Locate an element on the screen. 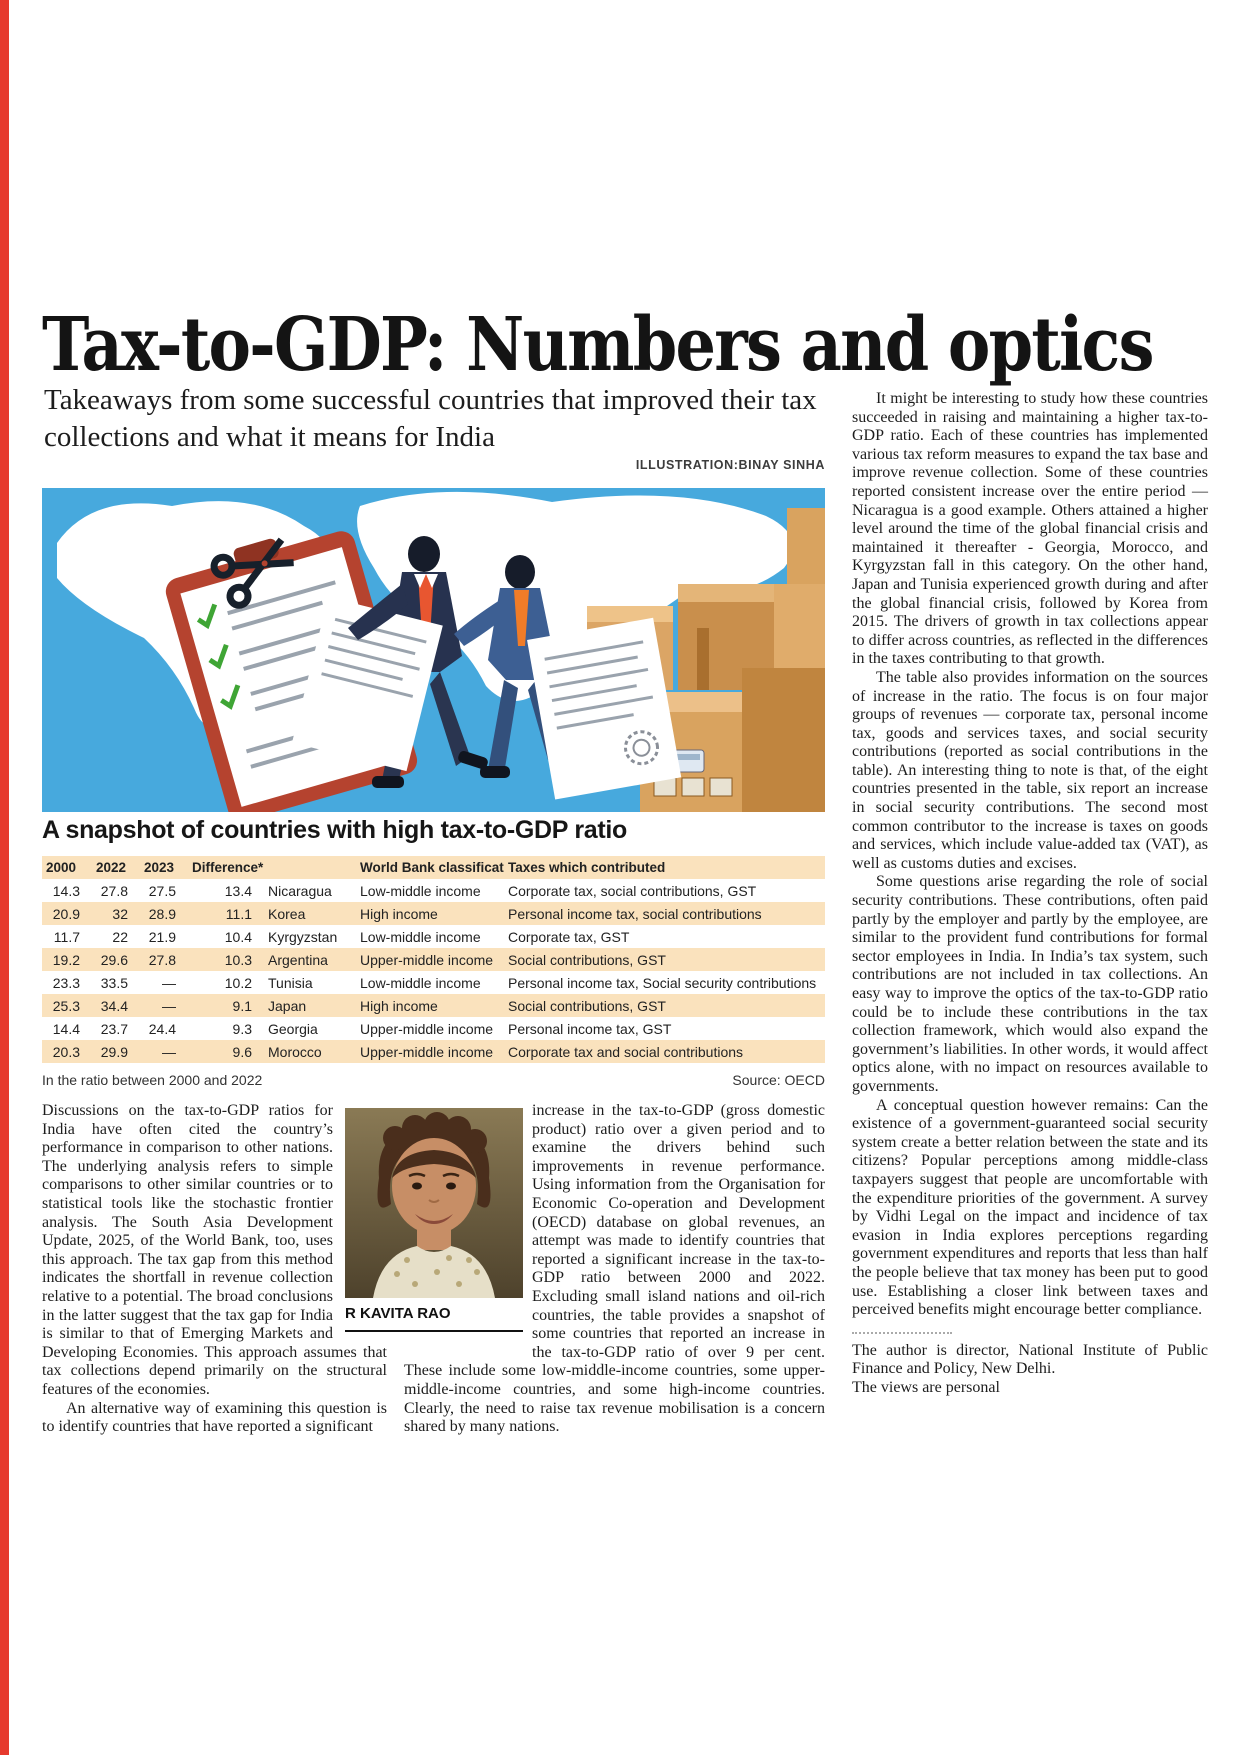 The image size is (1241, 1755). photo-caption: R KAVITA RAO is located at coordinates (434, 1315).